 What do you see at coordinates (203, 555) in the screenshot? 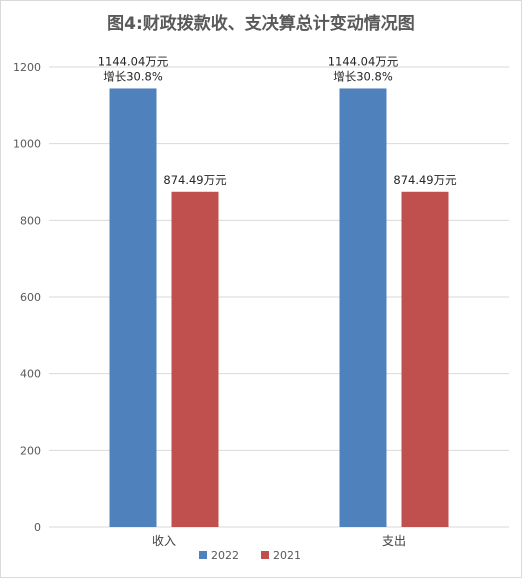
I see `legend-swatch-2022` at bounding box center [203, 555].